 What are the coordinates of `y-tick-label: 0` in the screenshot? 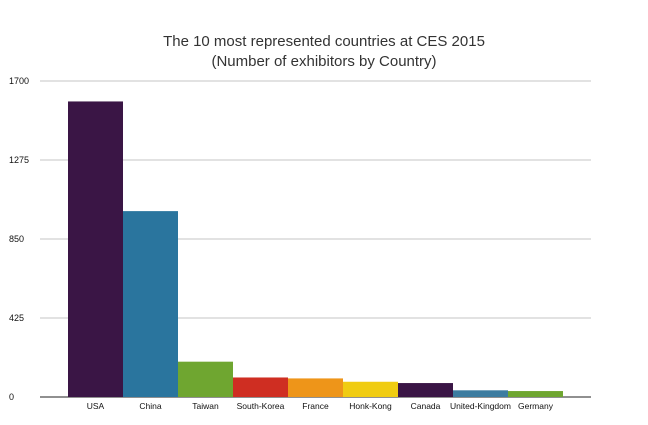 It's located at (11, 397).